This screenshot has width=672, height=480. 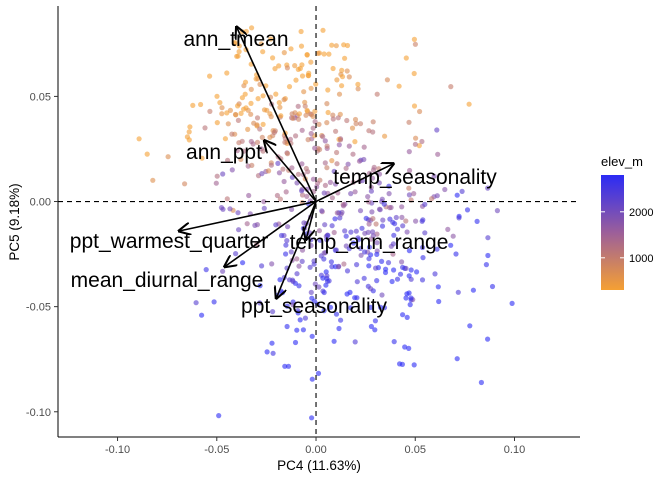 I want to click on loading-arrow-ann-ppt, so click(x=290, y=172).